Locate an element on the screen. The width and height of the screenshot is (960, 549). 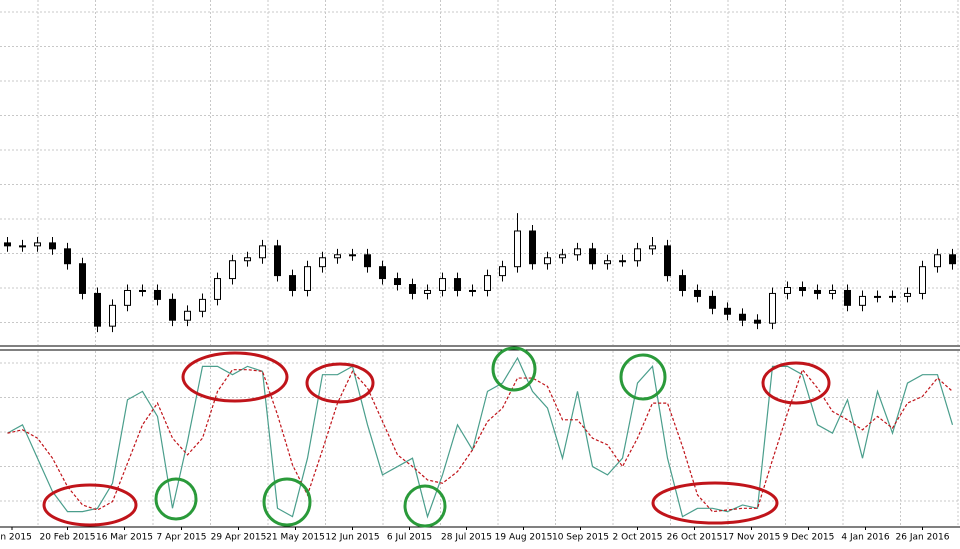
x-tick-label: 10 Sep 2015 is located at coordinates (580, 538).